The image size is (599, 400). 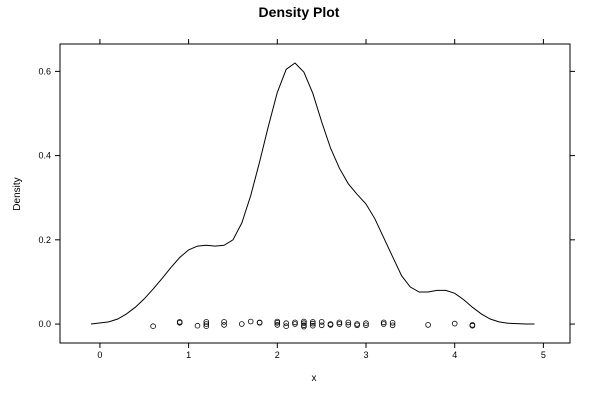 I want to click on x-tick-label: 0, so click(x=99, y=355).